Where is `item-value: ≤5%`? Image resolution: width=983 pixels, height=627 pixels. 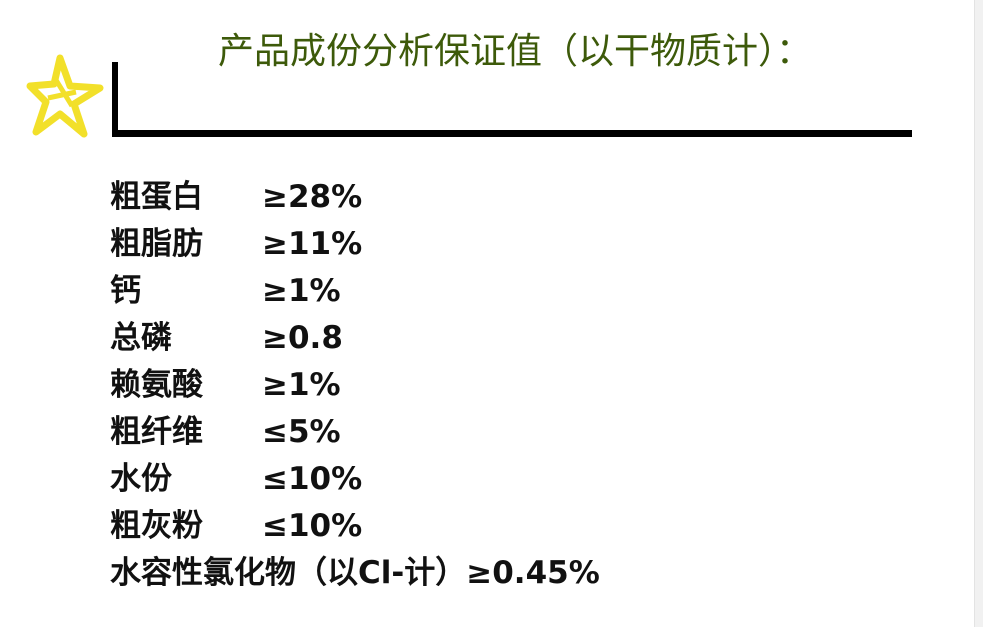 item-value: ≤5% is located at coordinates (301, 432).